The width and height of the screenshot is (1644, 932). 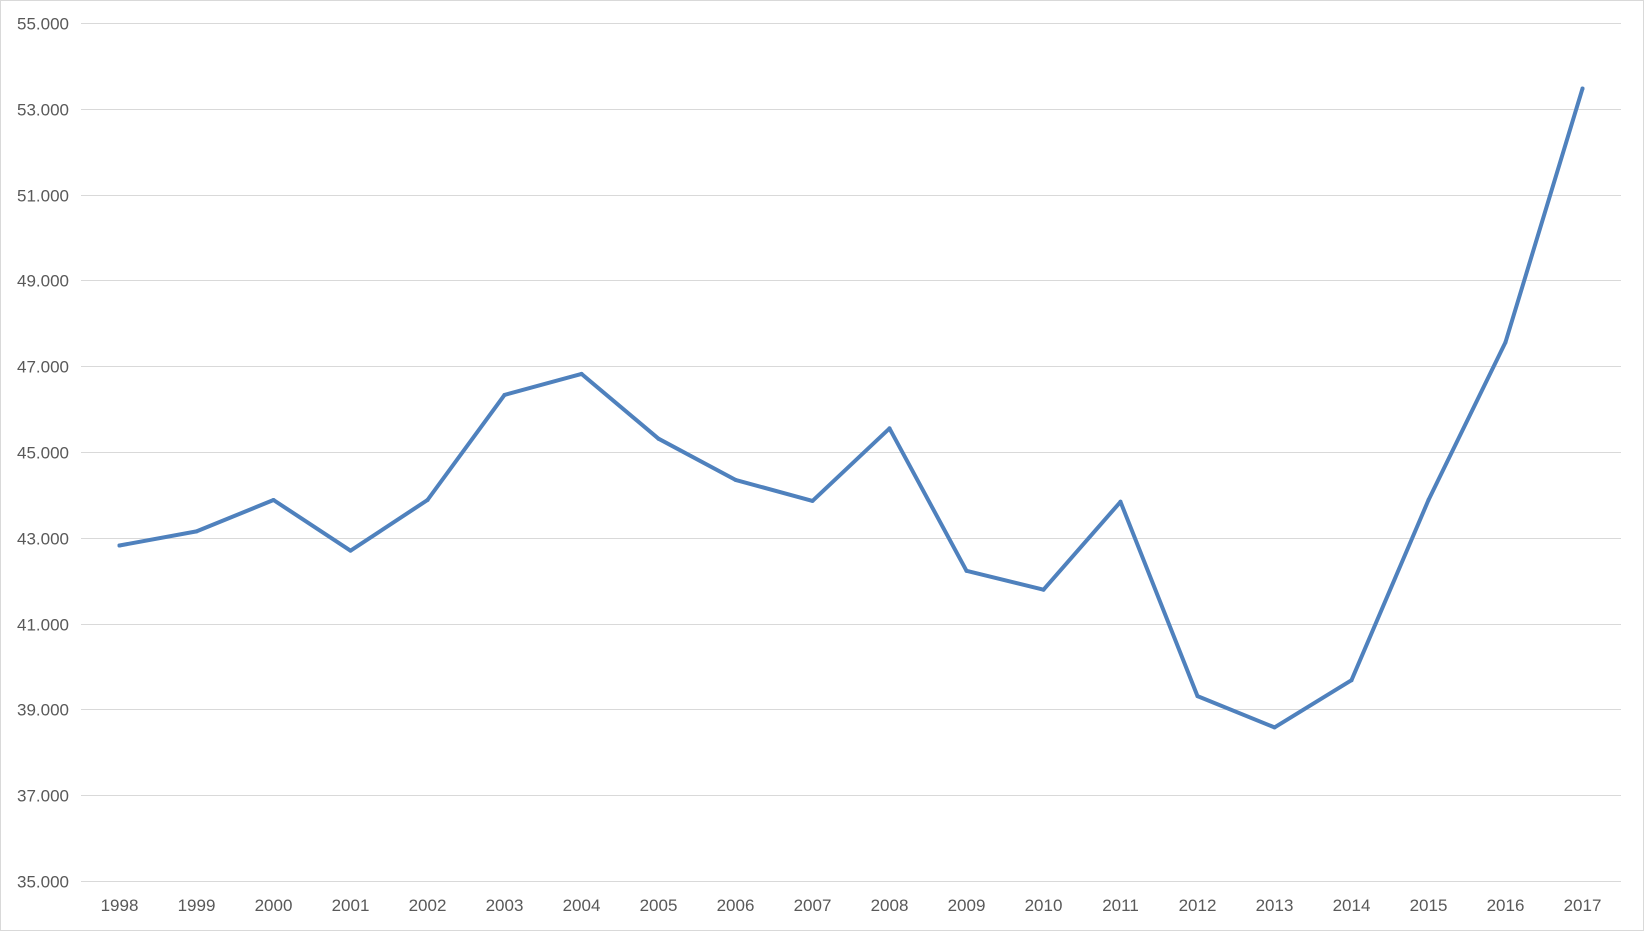 What do you see at coordinates (736, 905) in the screenshot?
I see `x-tick-label: 2006` at bounding box center [736, 905].